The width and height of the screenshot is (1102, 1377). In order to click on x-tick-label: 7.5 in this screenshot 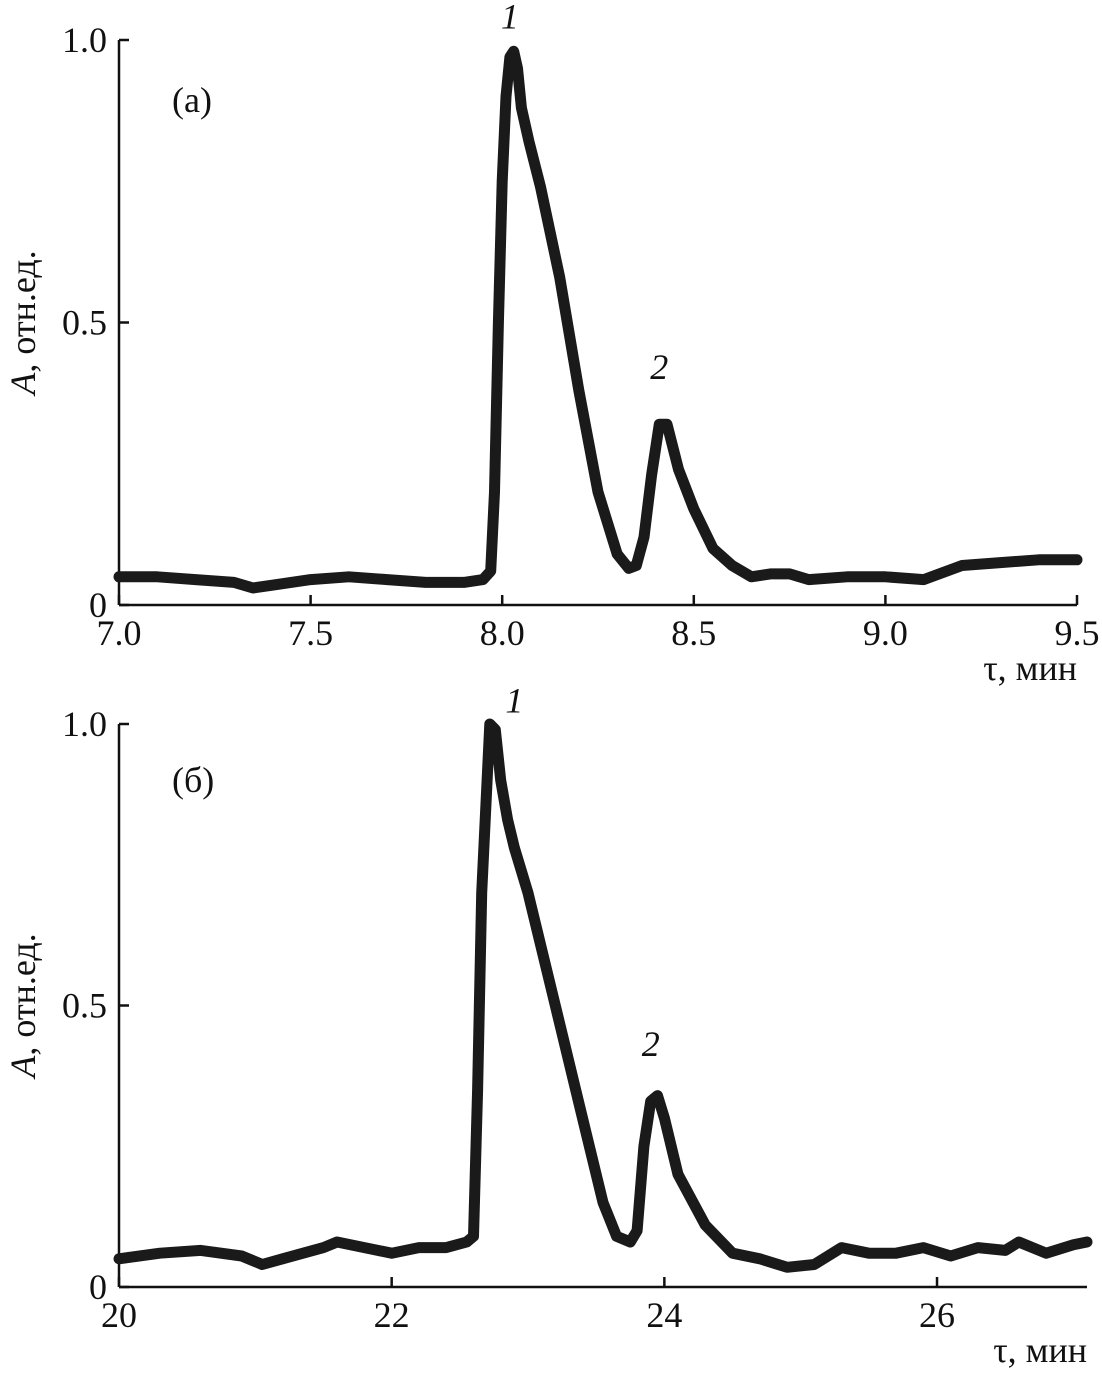, I will do `click(310, 633)`.